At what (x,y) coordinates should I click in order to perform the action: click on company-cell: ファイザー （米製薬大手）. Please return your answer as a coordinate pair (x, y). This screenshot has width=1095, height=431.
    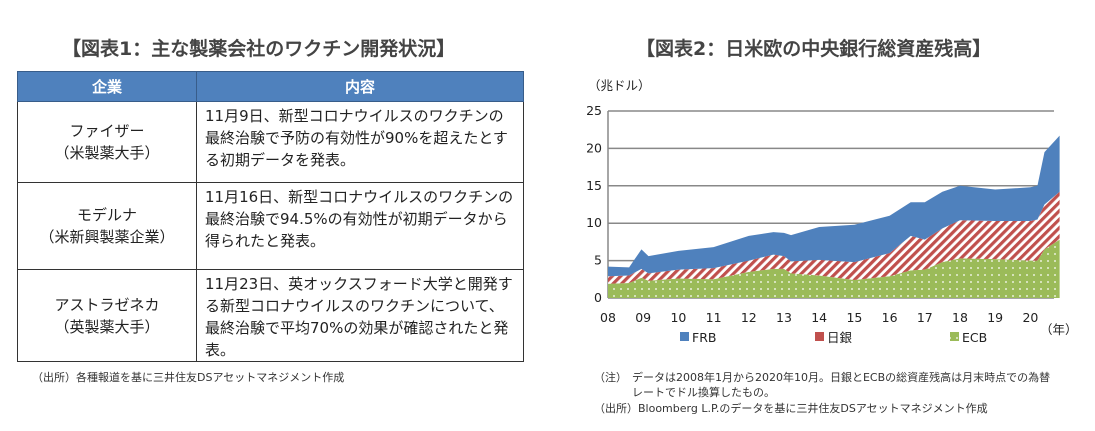
    Looking at the image, I should click on (107, 142).